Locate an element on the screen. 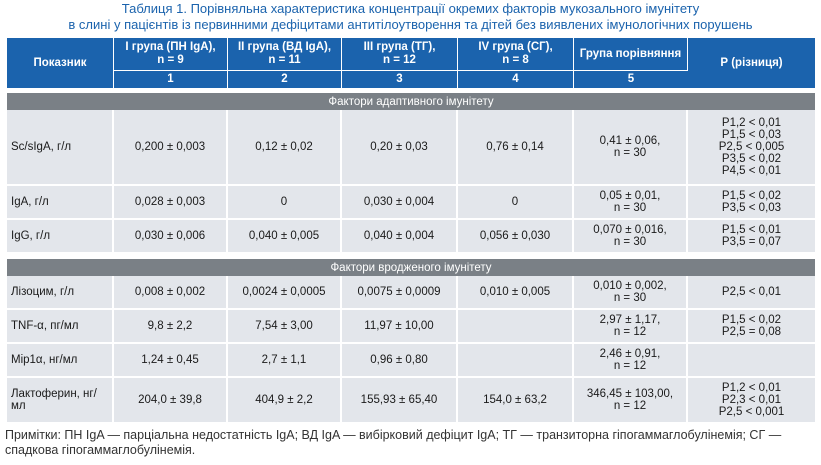  cell-group-5: 2,46 ± 0,91, n = 12 is located at coordinates (631, 361).